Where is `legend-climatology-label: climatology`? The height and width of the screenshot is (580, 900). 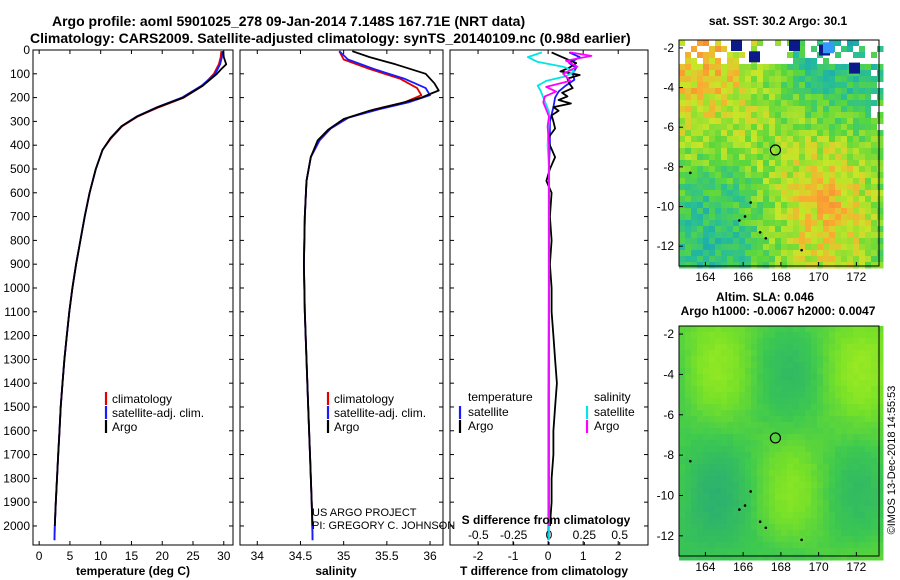 legend-climatology-label: climatology is located at coordinates (142, 399).